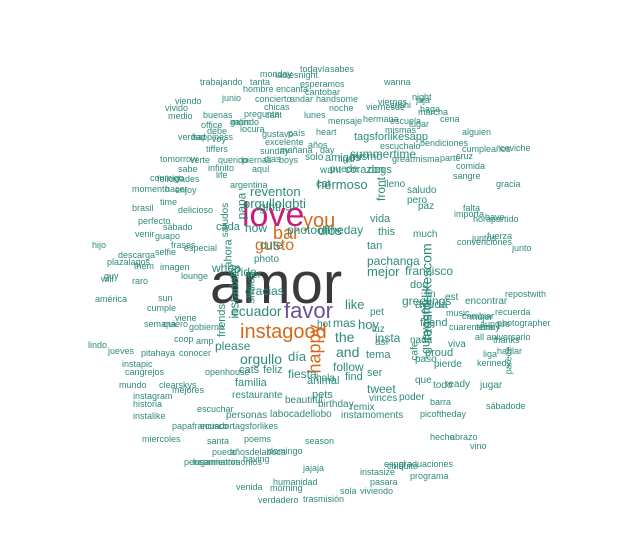 The height and width of the screenshot is (559, 625). Describe the element at coordinates (228, 253) in the screenshot. I see `word-ahora: ahora` at that location.